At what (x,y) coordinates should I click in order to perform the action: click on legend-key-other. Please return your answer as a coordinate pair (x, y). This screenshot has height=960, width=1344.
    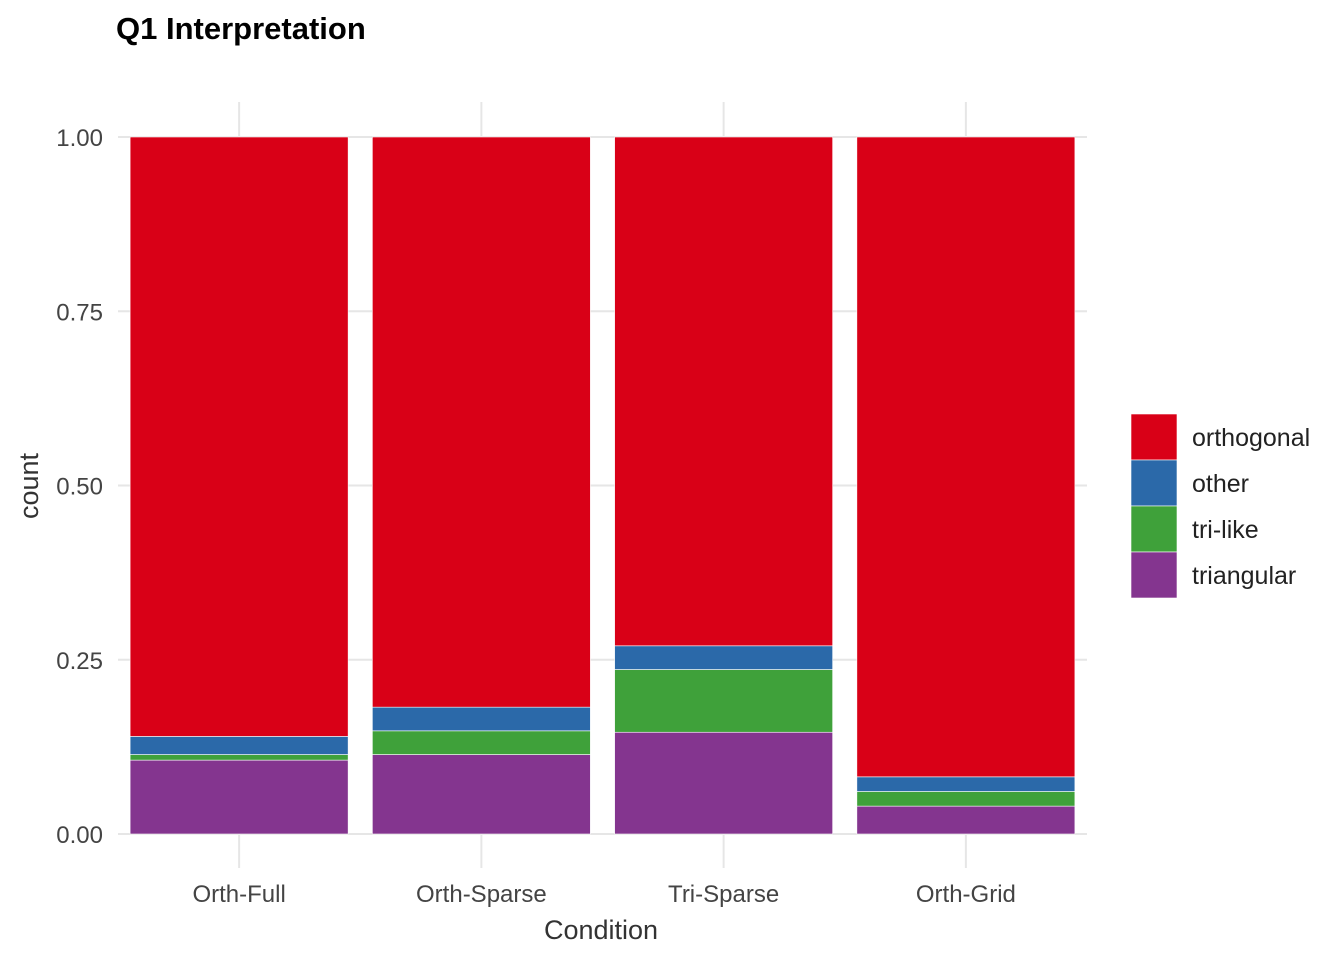
    Looking at the image, I should click on (1154, 483).